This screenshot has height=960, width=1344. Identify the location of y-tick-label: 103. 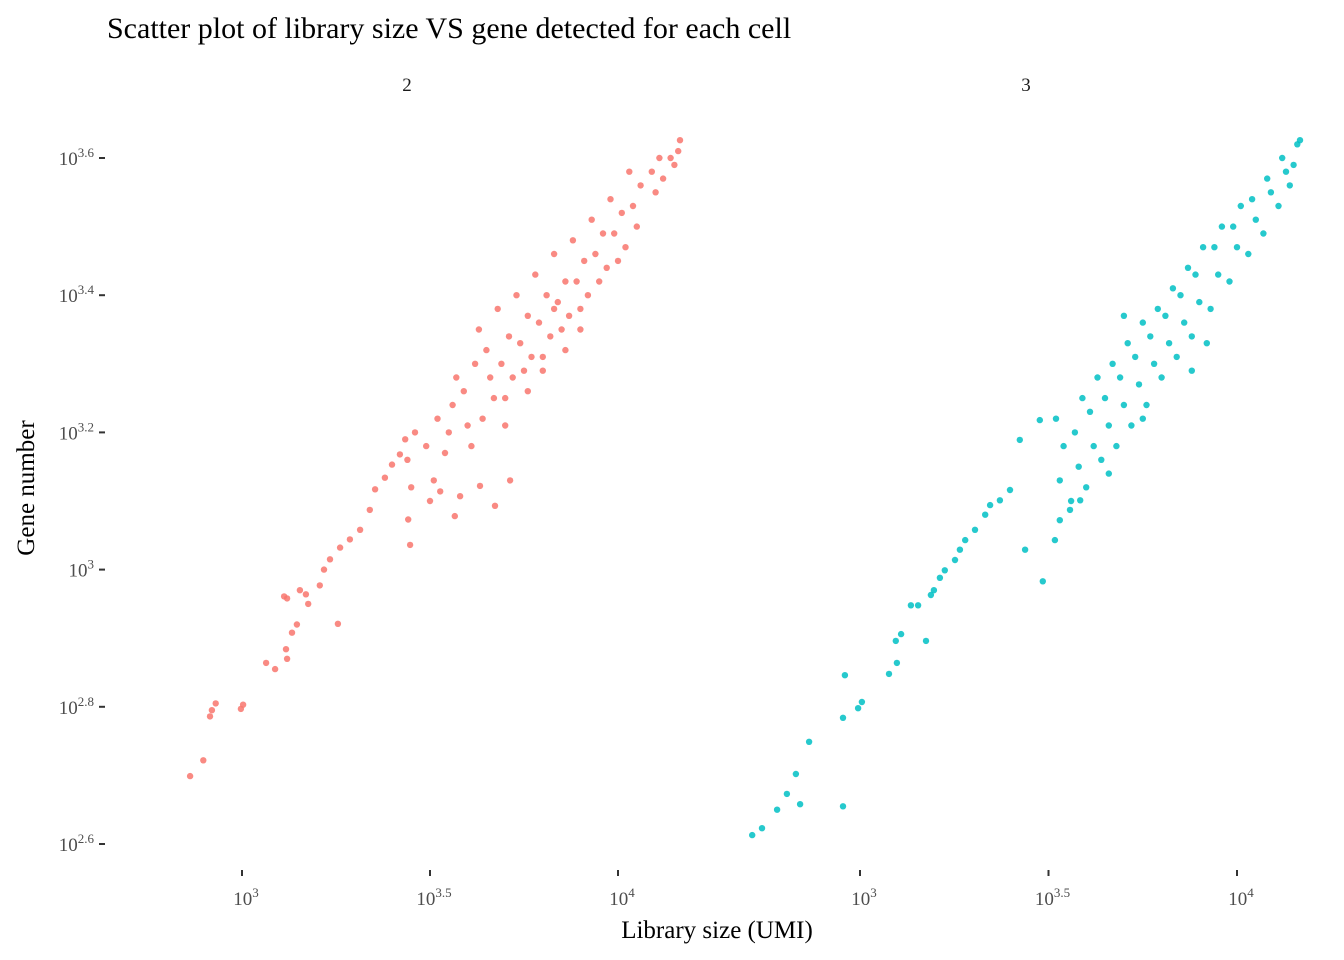
(82, 569).